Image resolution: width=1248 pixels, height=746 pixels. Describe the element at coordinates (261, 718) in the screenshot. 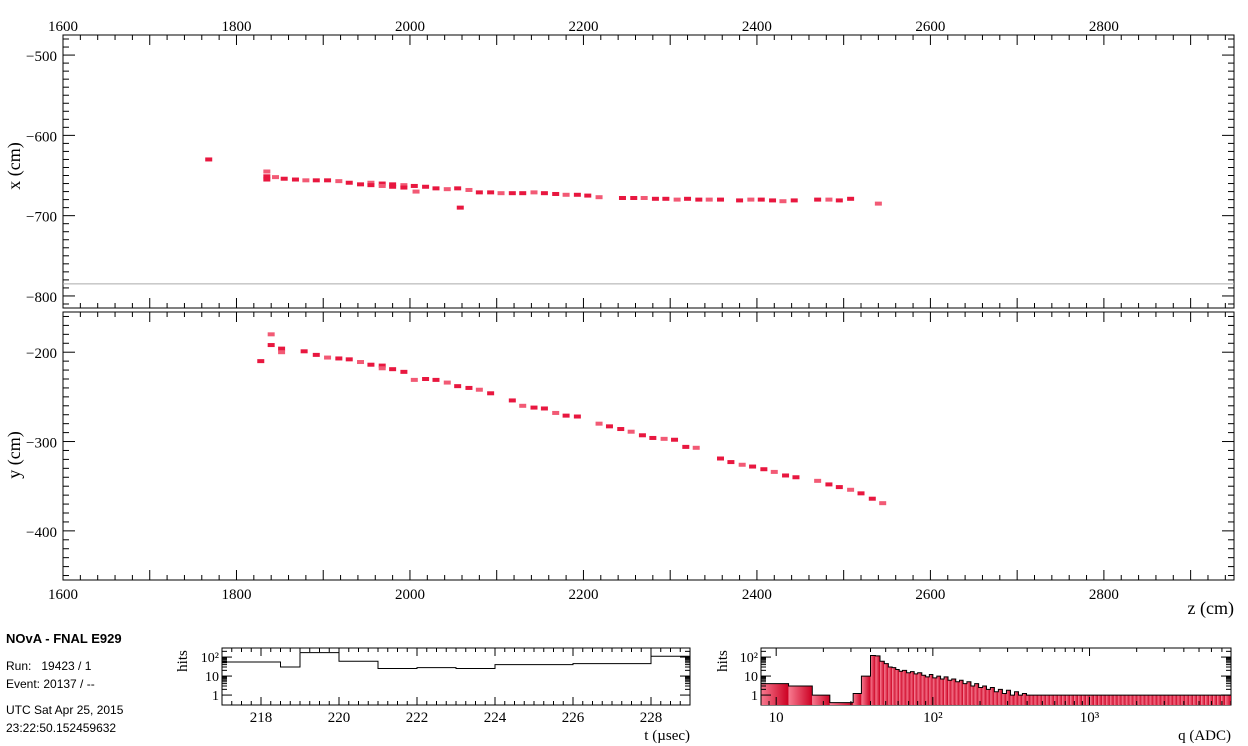

I see `x-tick-label: 218` at that location.